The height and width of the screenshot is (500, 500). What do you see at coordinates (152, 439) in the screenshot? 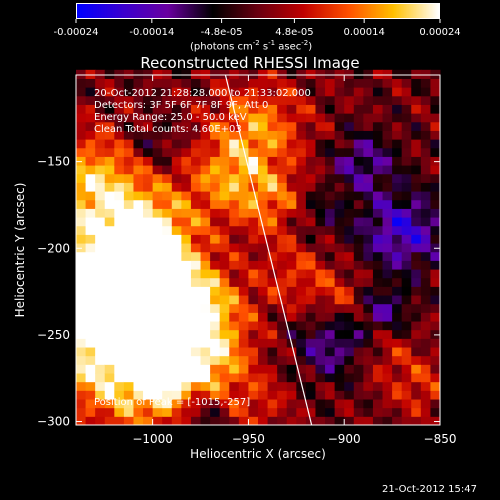
I see `x-tick-label: −1000` at bounding box center [152, 439].